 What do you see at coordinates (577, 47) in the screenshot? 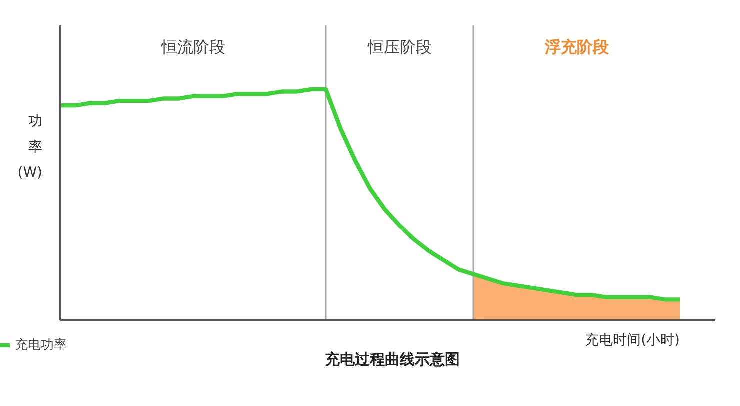
I see `text: 浮充阶段` at bounding box center [577, 47].